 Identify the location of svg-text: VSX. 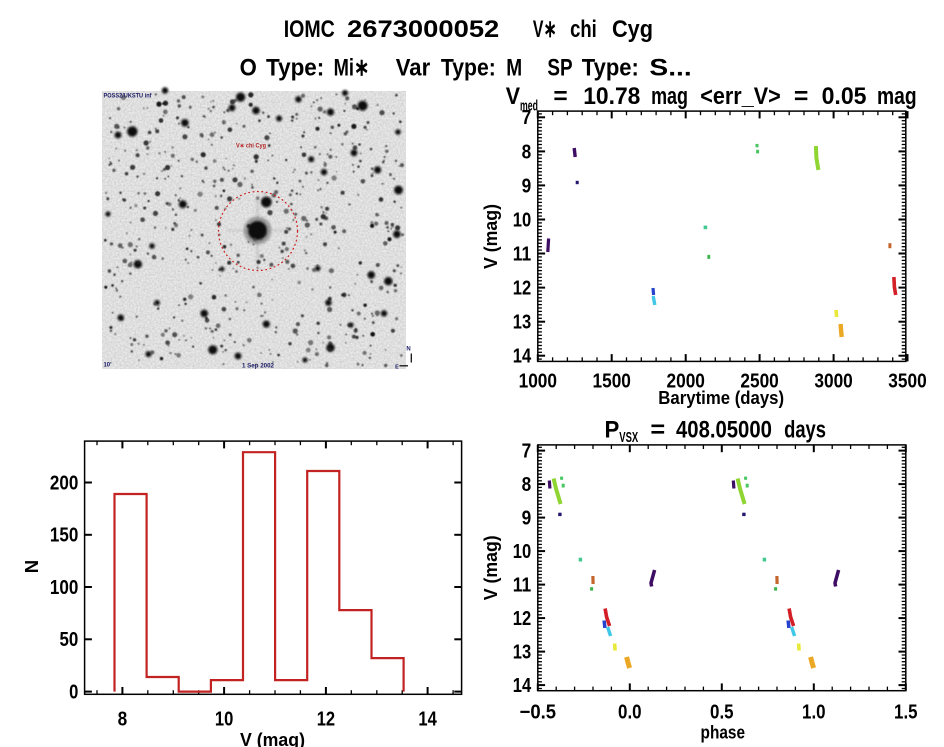
(628, 437).